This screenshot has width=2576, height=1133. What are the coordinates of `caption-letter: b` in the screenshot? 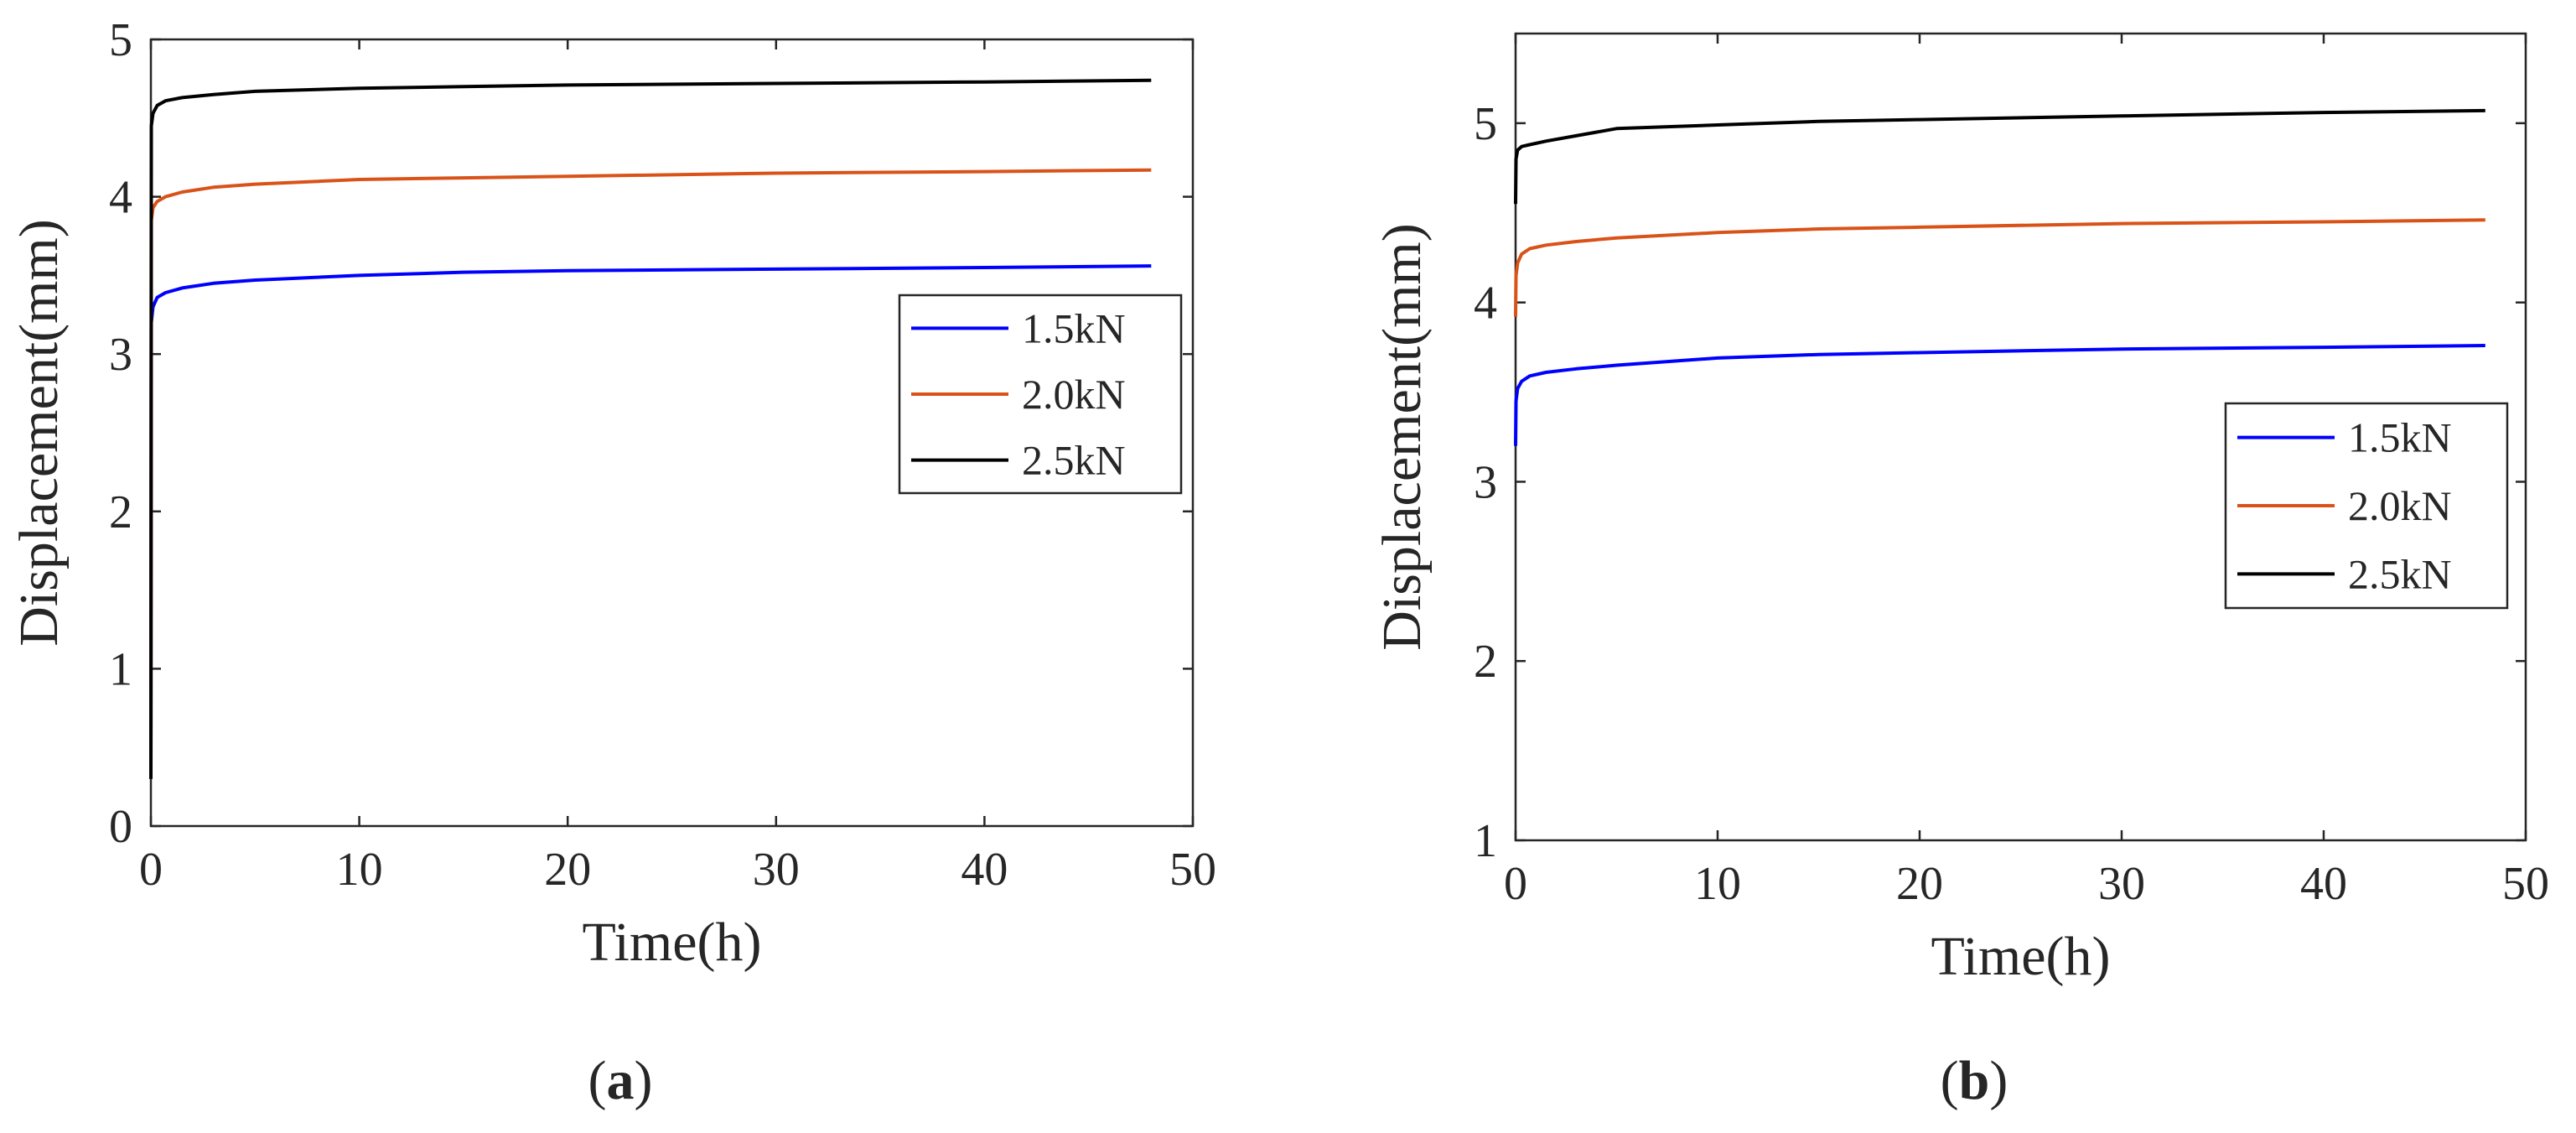 It's located at (1974, 1080).